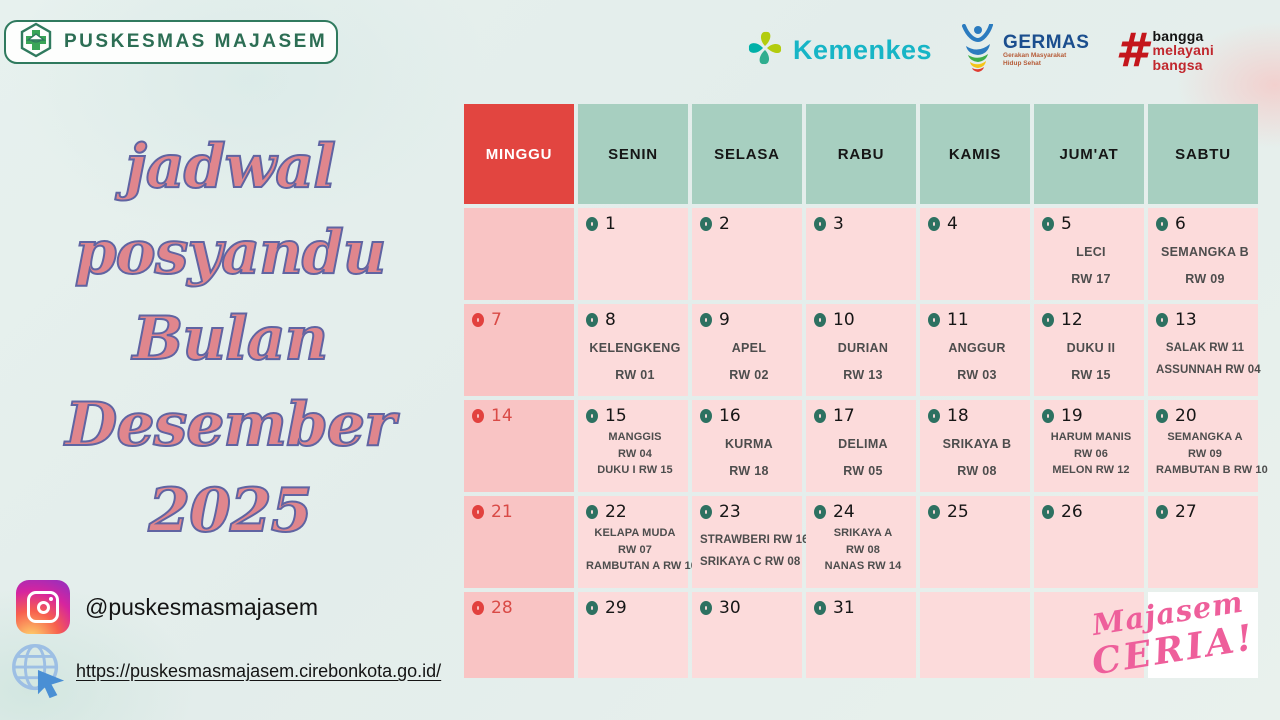 This screenshot has height=720, width=1280. I want to click on calendar-cell-13: 13 SALAK RW 11 ASSUNNAH RW 04, so click(1204, 350).